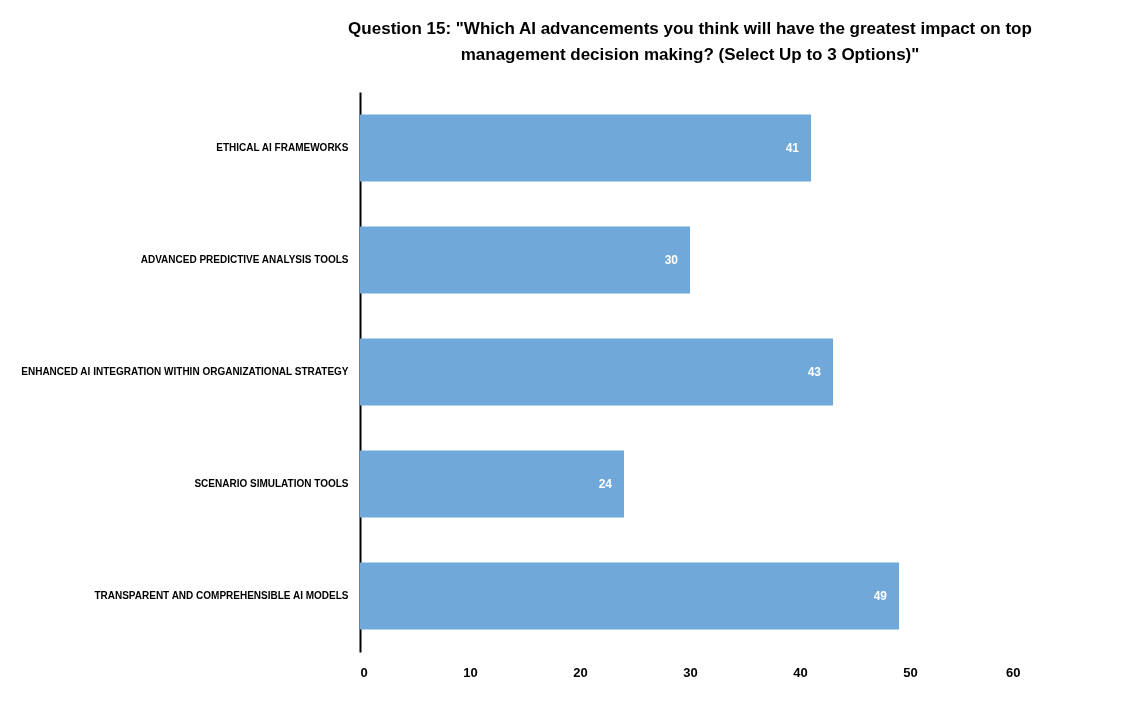  What do you see at coordinates (880, 596) in the screenshot?
I see `data-label: 49` at bounding box center [880, 596].